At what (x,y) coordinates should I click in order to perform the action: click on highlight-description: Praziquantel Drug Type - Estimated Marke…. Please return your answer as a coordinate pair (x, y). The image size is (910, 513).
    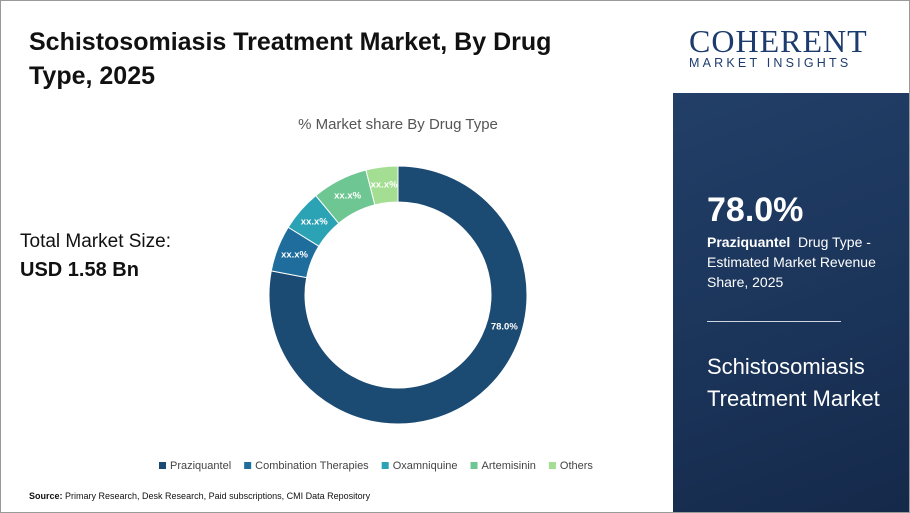
    Looking at the image, I should click on (799, 262).